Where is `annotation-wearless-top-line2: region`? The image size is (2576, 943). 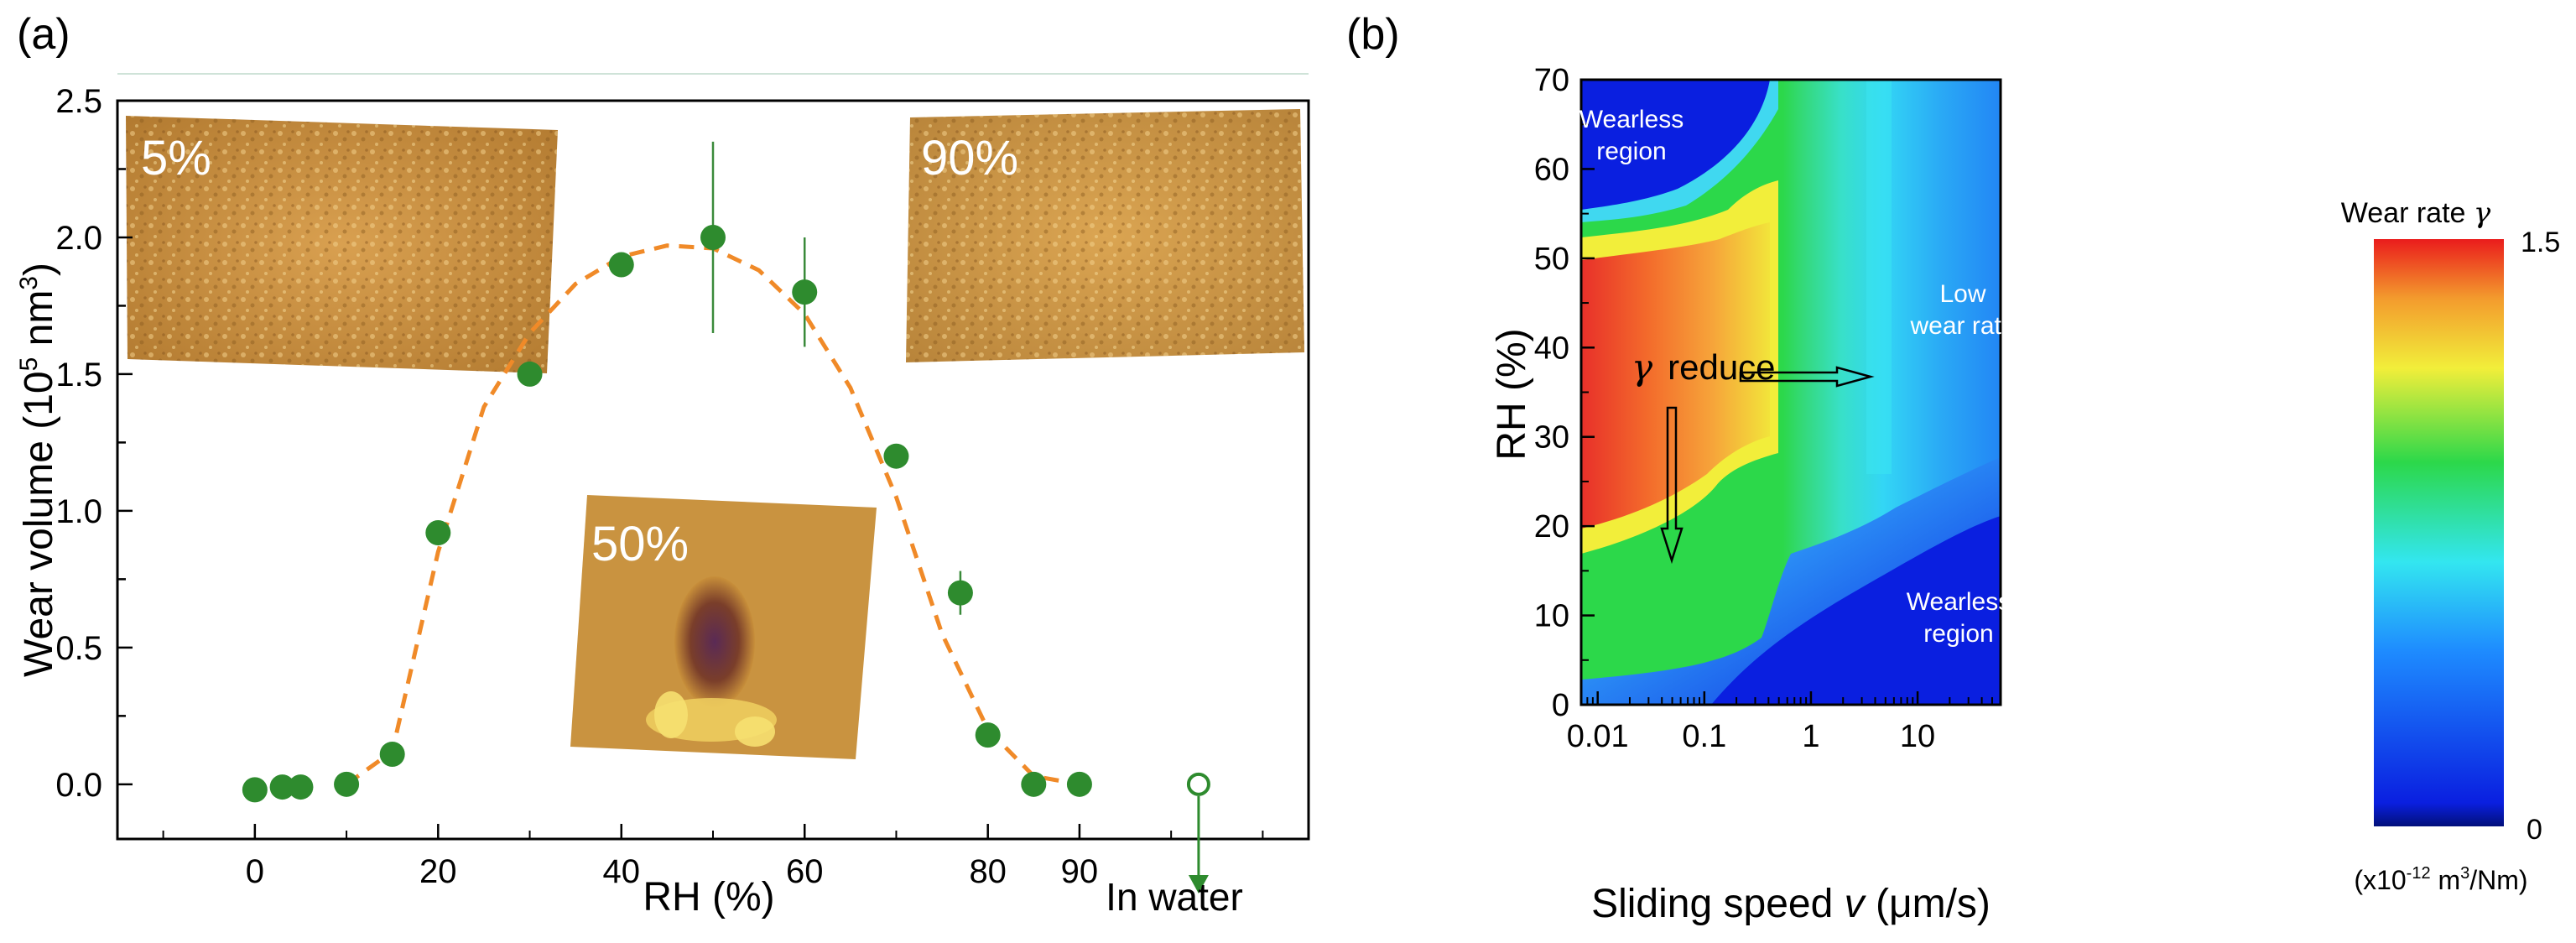
annotation-wearless-top-line2: region is located at coordinates (1631, 151).